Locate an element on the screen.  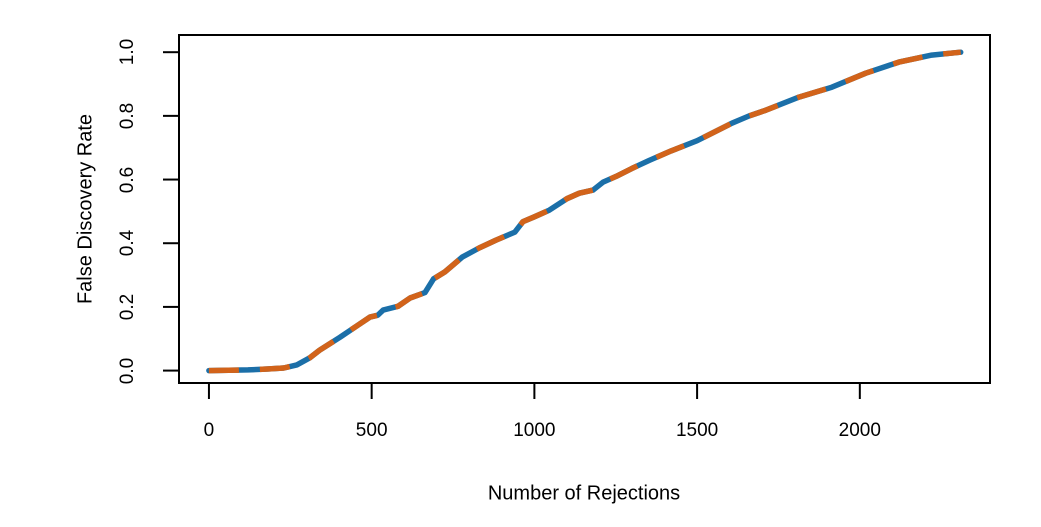
y-axis-title: False Discovery Rate is located at coordinates (85, 209).